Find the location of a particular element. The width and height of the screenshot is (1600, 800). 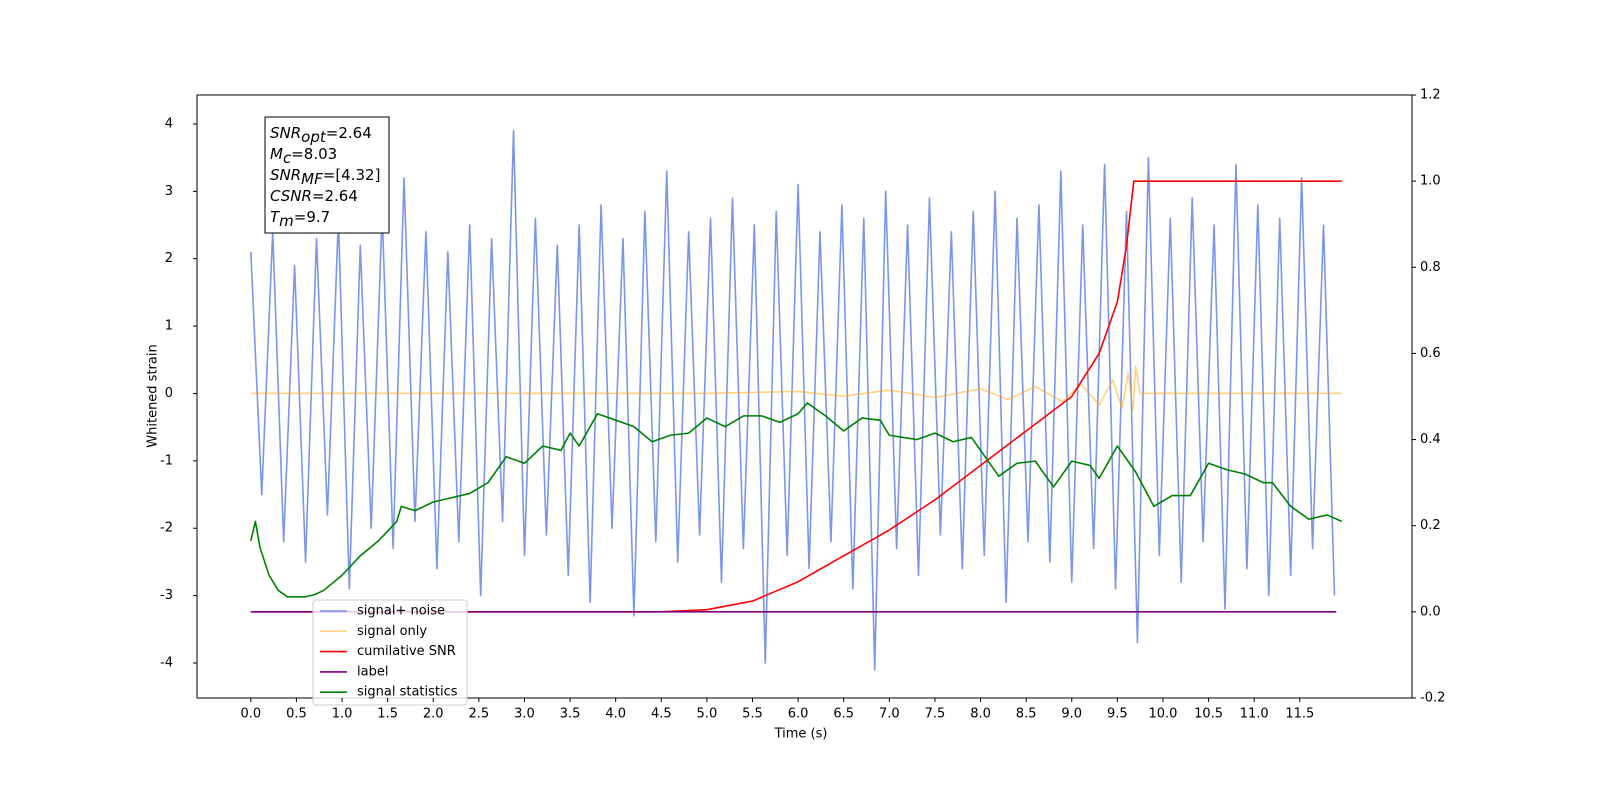

x-tick-label: 3.0 is located at coordinates (524, 714).